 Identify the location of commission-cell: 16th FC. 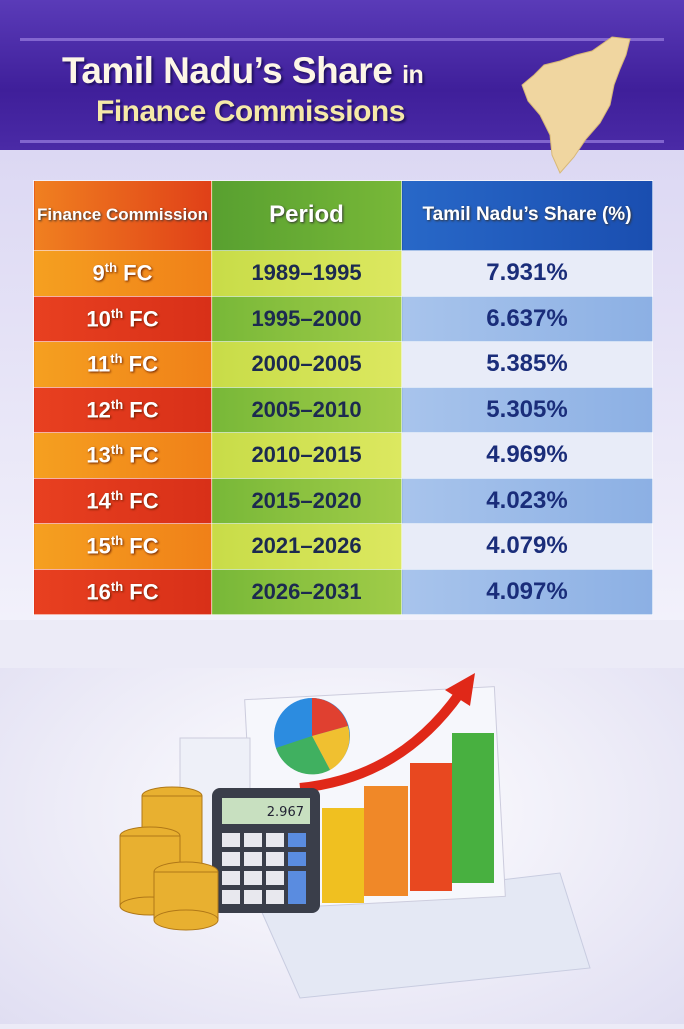
(122, 591).